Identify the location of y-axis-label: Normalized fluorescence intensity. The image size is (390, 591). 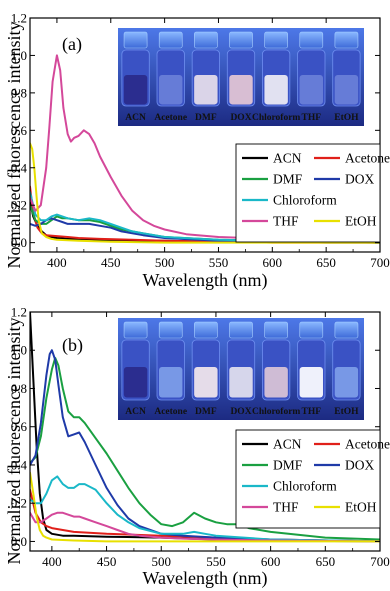
(14, 145).